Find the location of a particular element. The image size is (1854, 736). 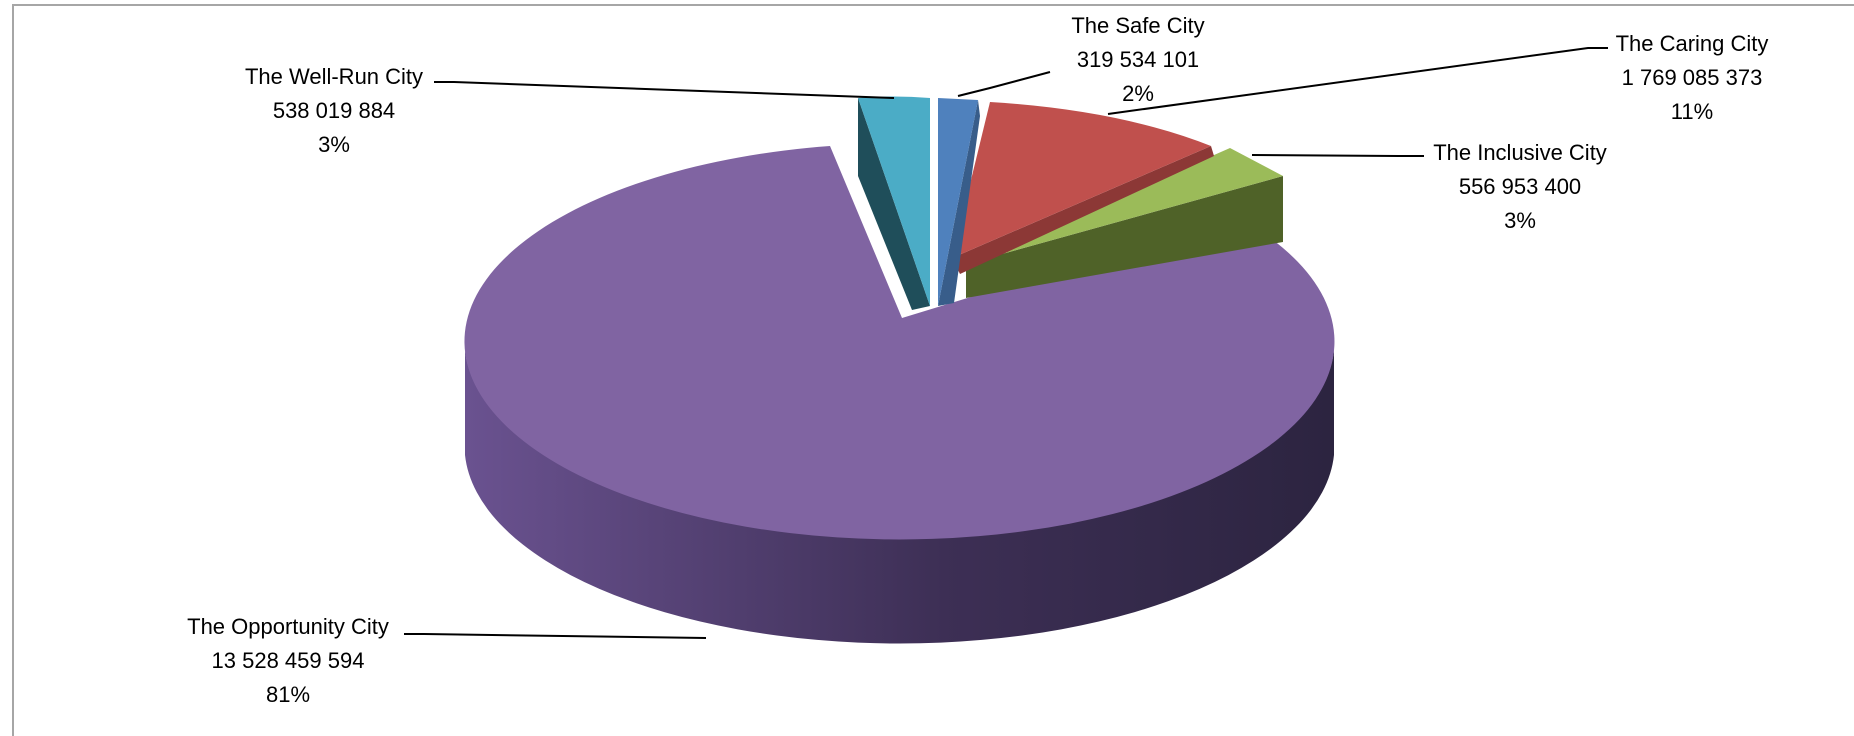

label-safe-city-percent: 2% is located at coordinates (1138, 93).